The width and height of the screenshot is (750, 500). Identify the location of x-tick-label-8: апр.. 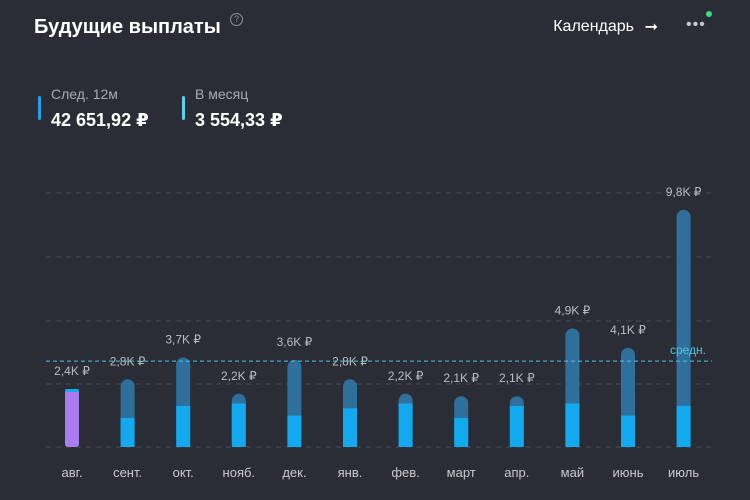
(516, 472).